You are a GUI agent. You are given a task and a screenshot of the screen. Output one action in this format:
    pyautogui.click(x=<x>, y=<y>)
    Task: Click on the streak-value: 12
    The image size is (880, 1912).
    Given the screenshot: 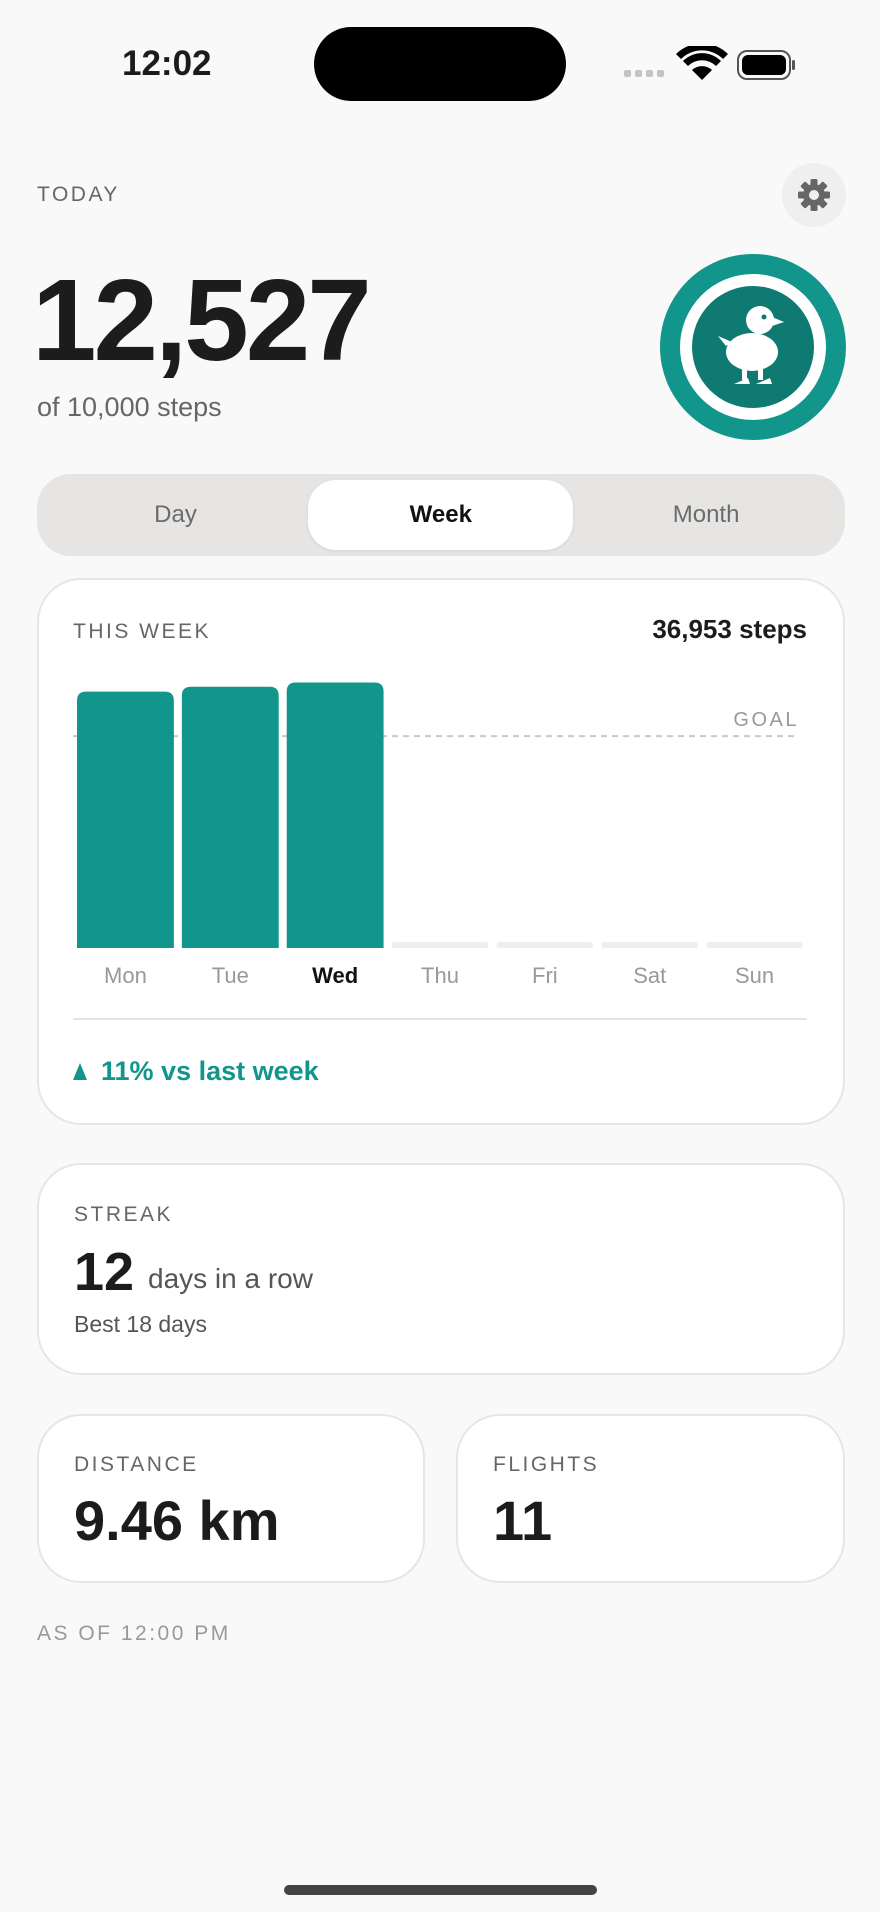 What is the action you would take?
    pyautogui.click(x=104, y=1272)
    